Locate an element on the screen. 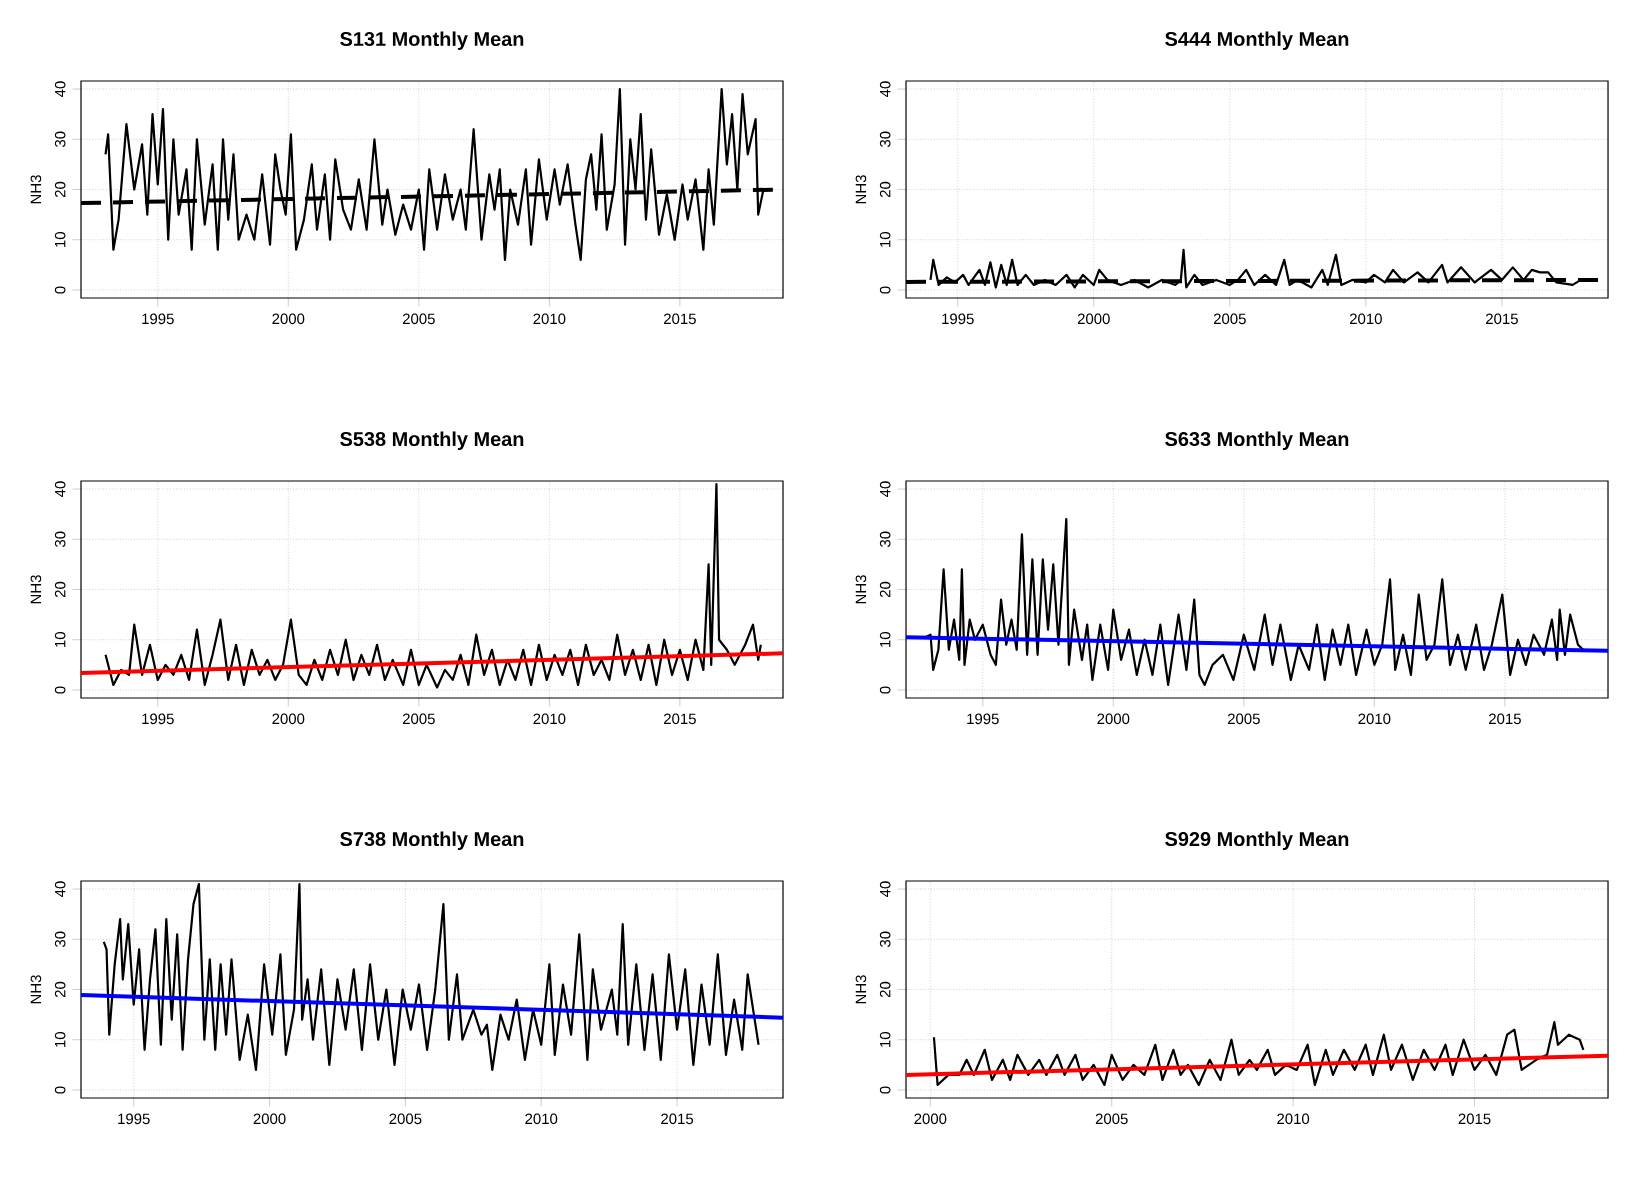 This screenshot has height=1200, width=1650. chart-title: S738 Monthly Mean is located at coordinates (432, 841).